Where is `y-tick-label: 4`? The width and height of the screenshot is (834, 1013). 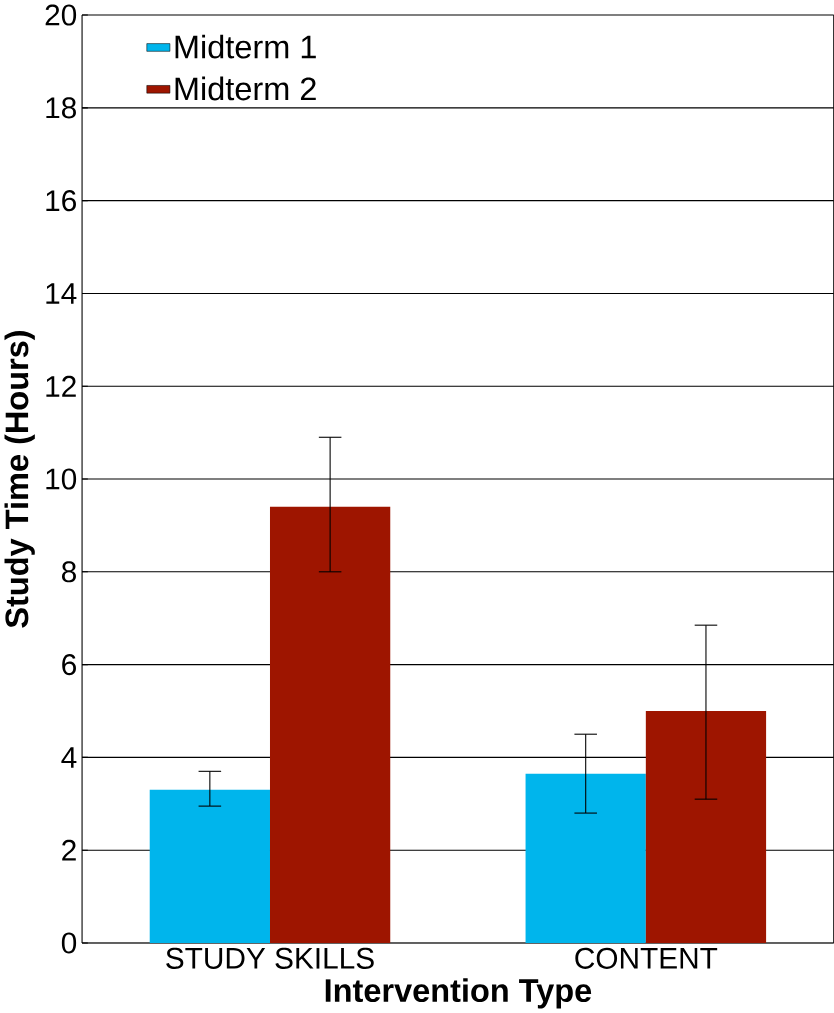 y-tick-label: 4 is located at coordinates (69, 757).